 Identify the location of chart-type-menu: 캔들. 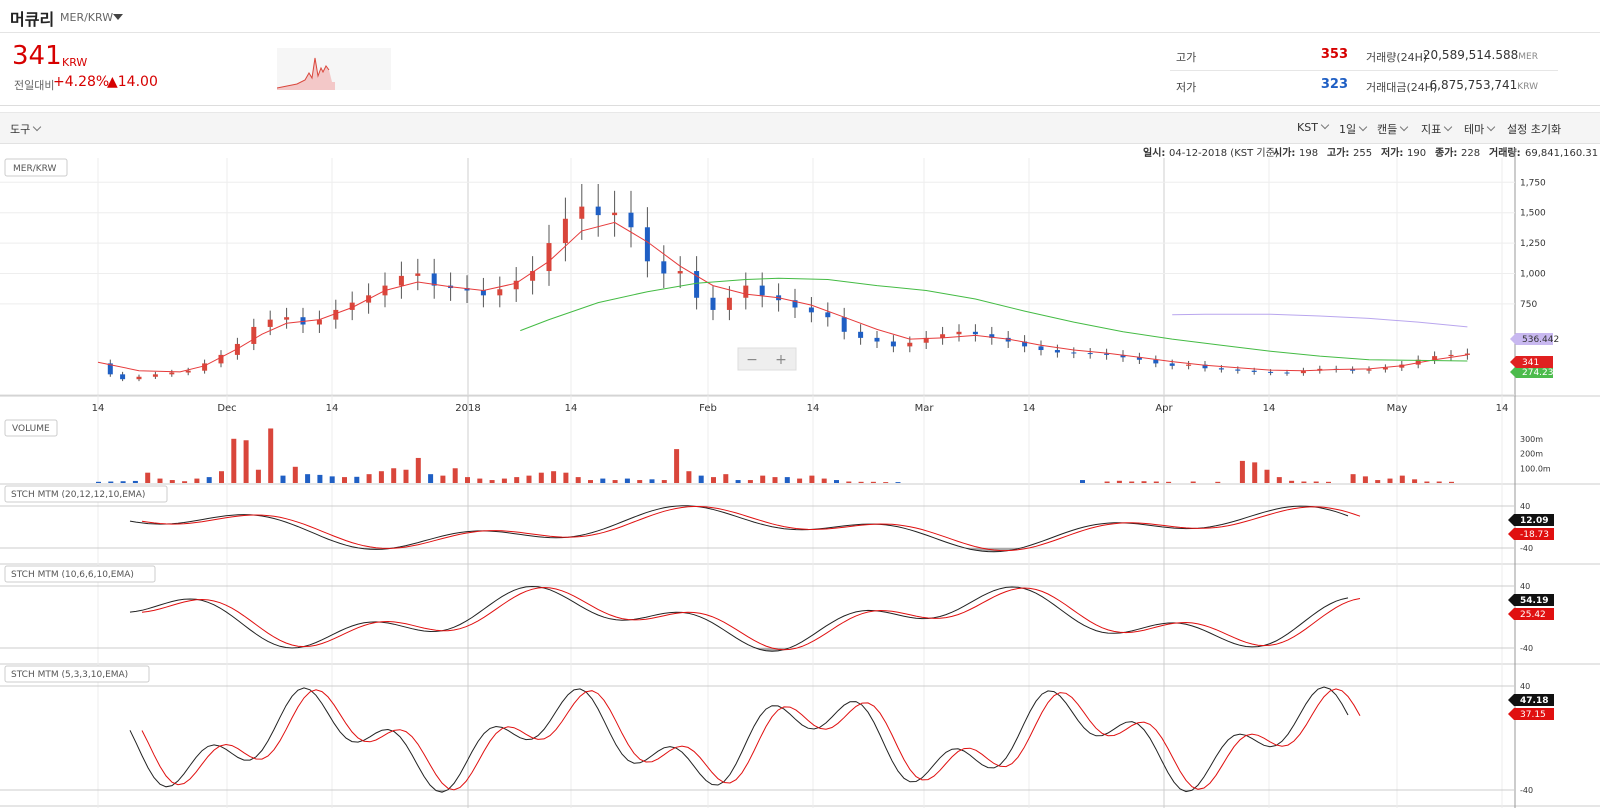
(1393, 129).